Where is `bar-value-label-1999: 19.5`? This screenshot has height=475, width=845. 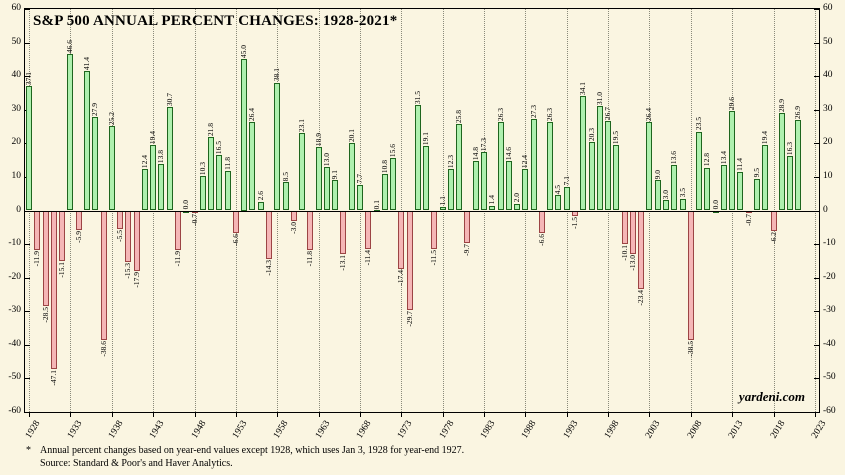
bar-value-label-1999: 19.5 is located at coordinates (616, 137).